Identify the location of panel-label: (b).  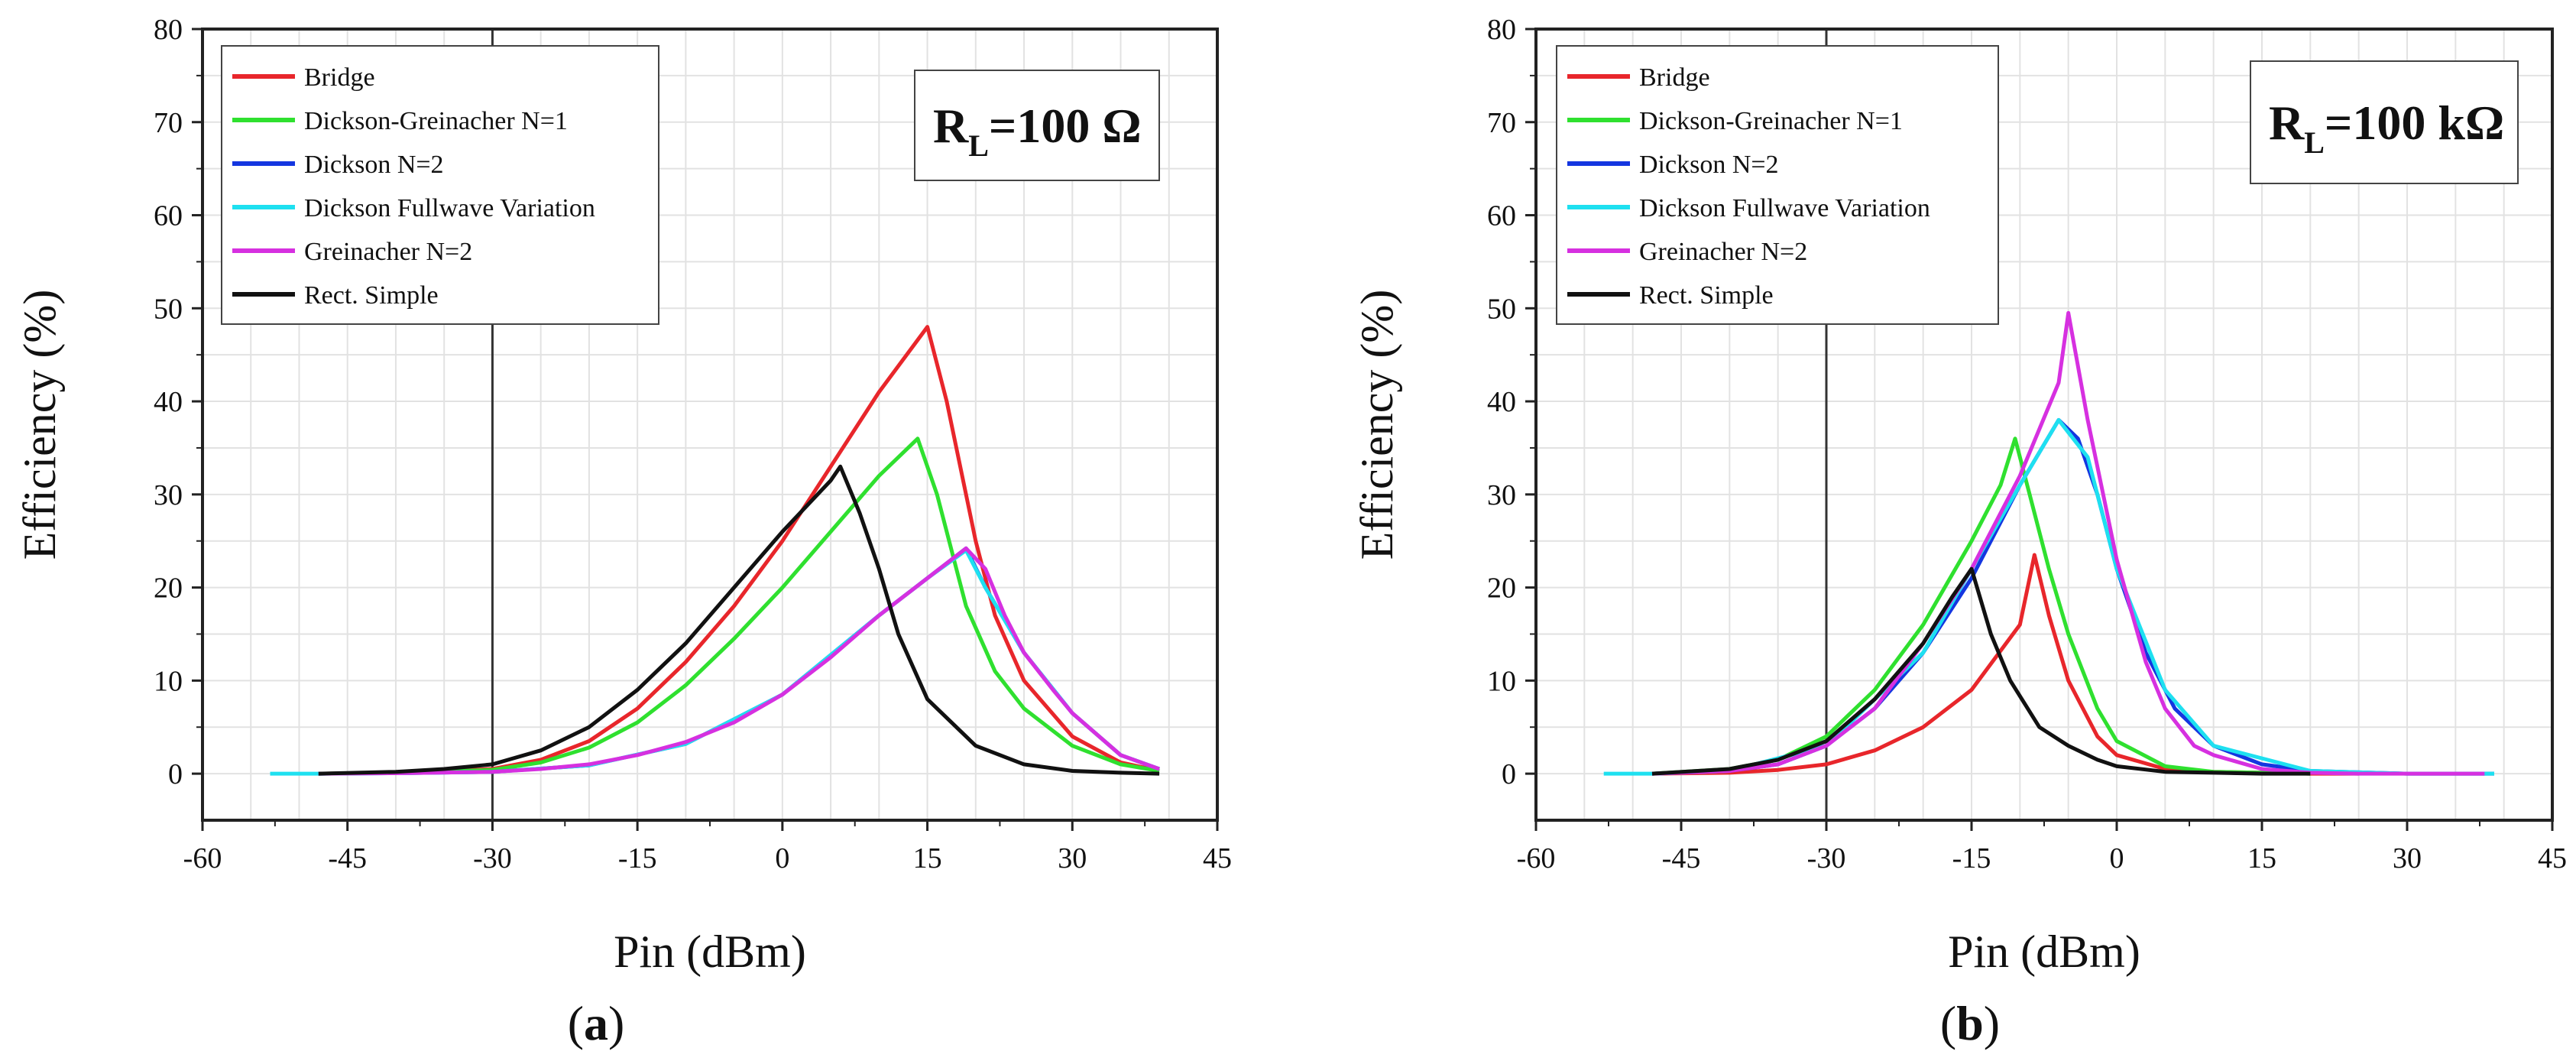
(1970, 1023).